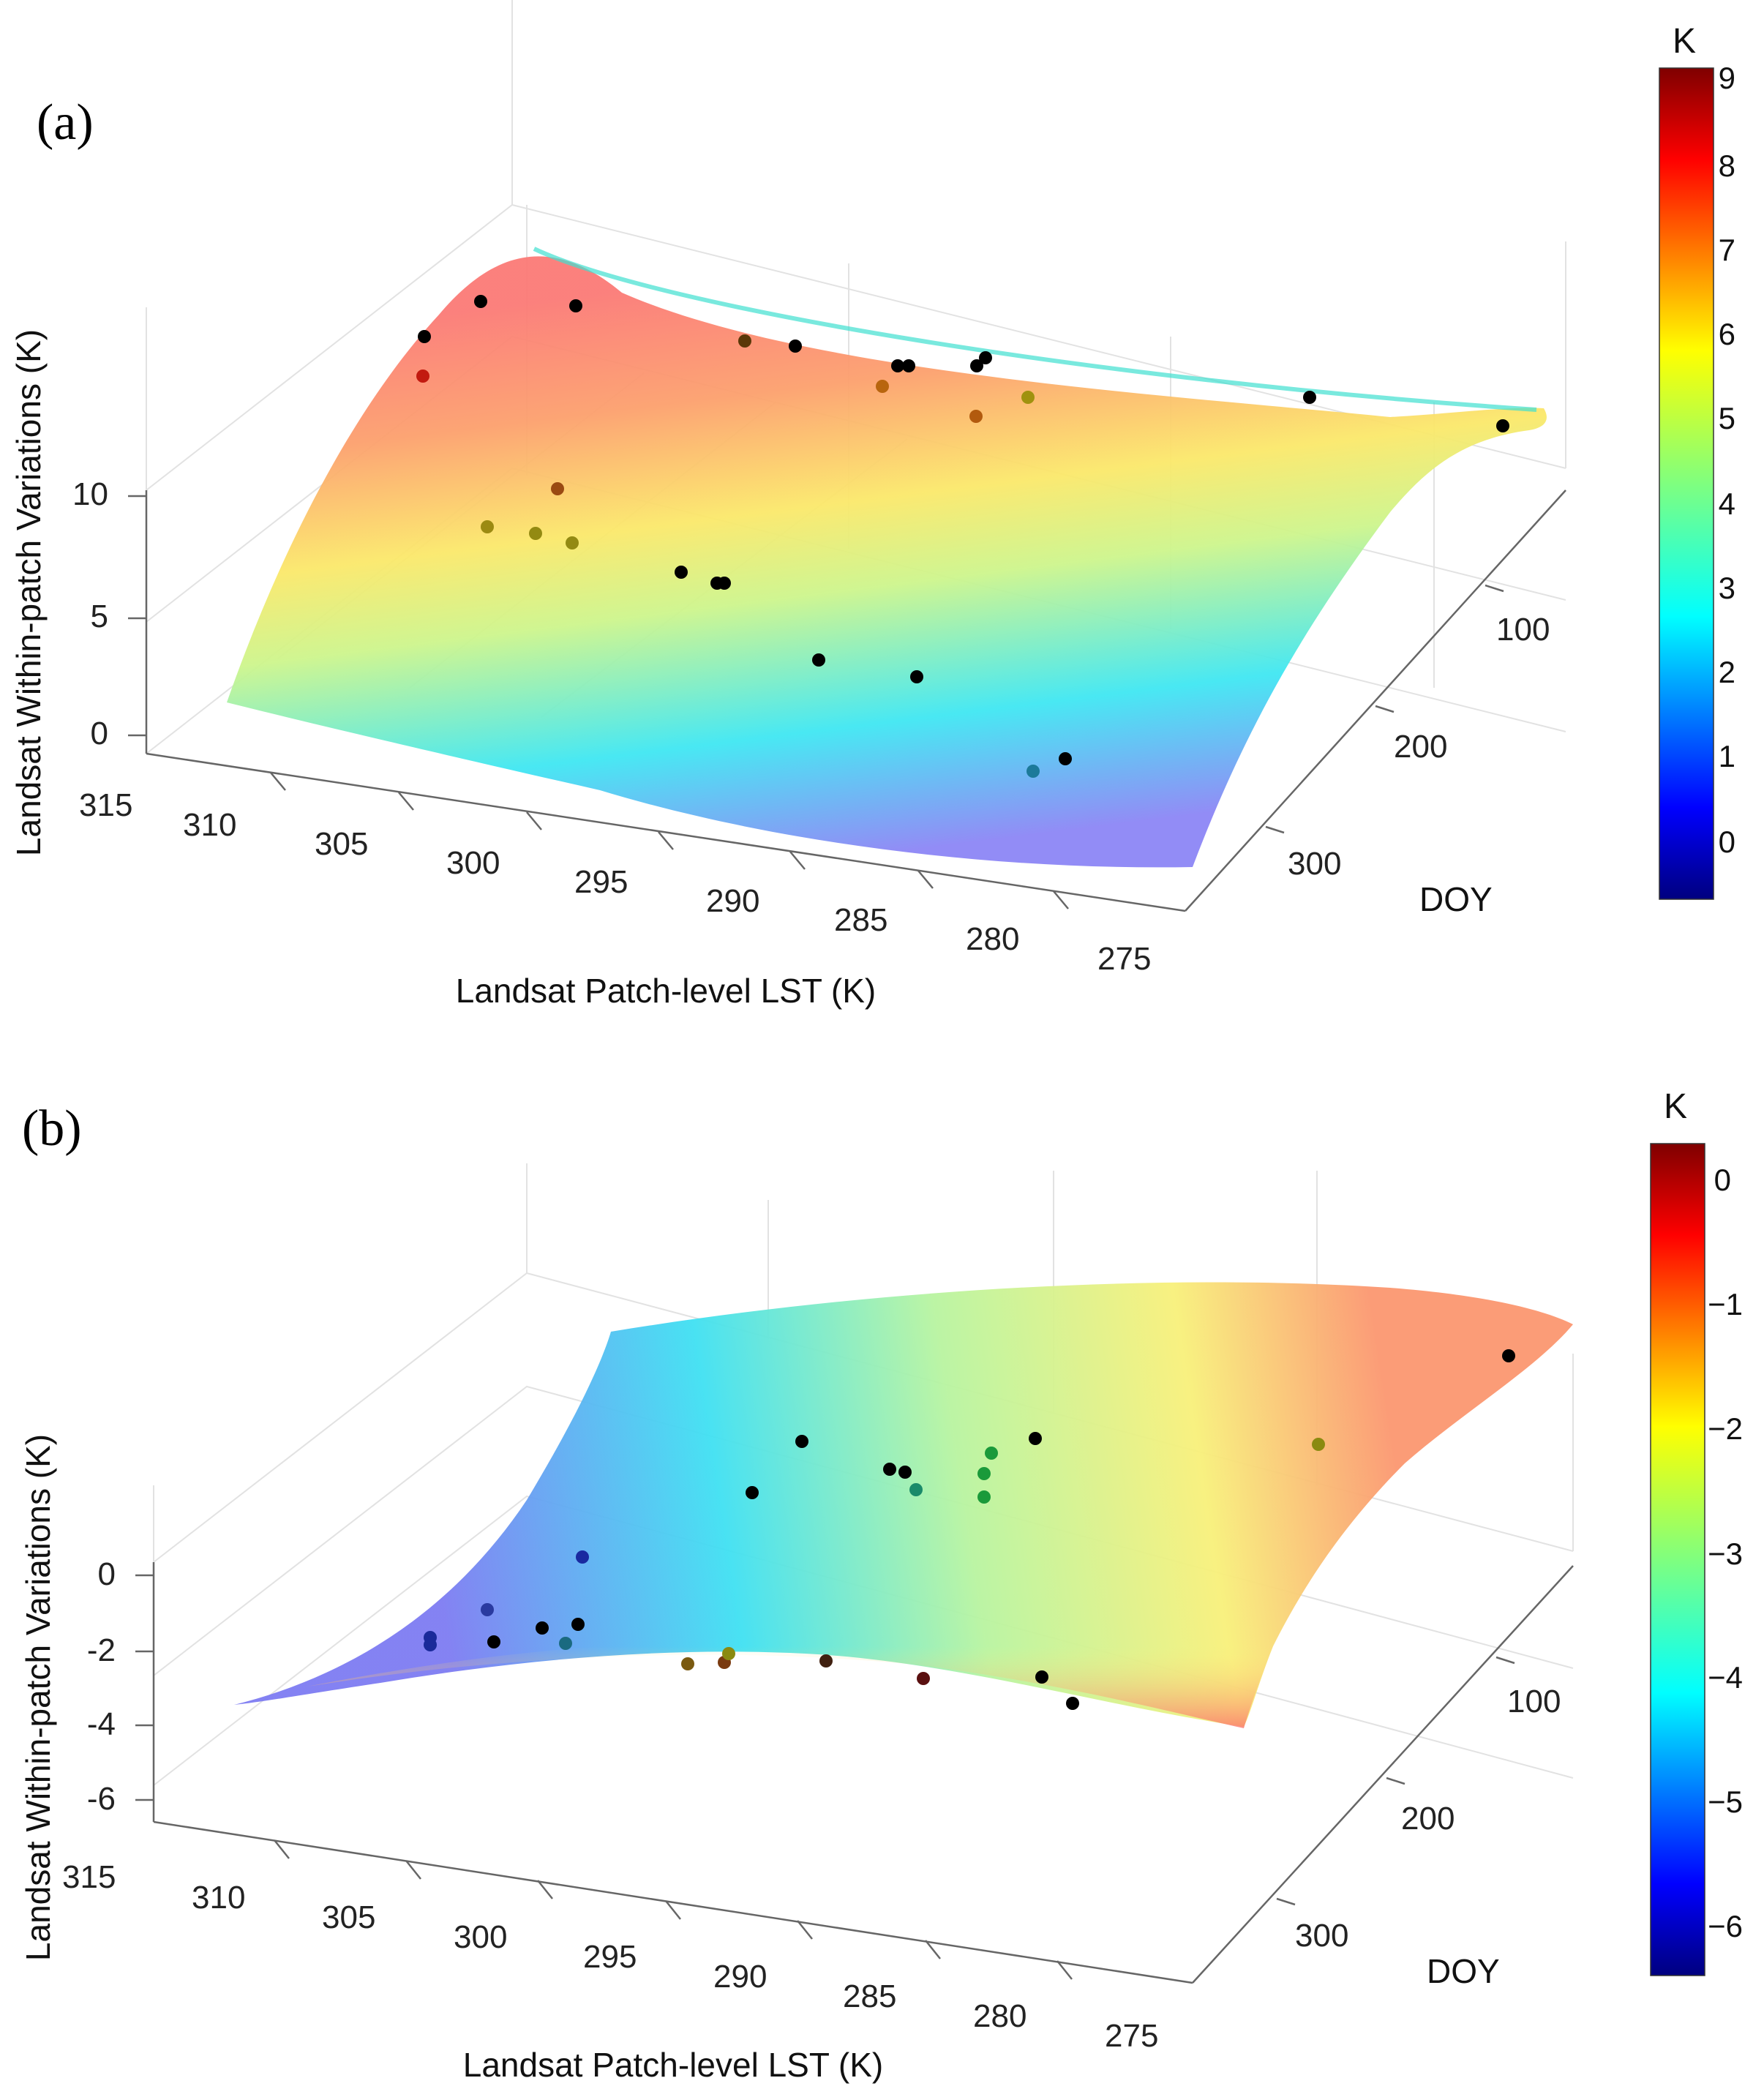  Describe the element at coordinates (1727, 166) in the screenshot. I see `panel-a-colorbar-tick: 8` at that location.